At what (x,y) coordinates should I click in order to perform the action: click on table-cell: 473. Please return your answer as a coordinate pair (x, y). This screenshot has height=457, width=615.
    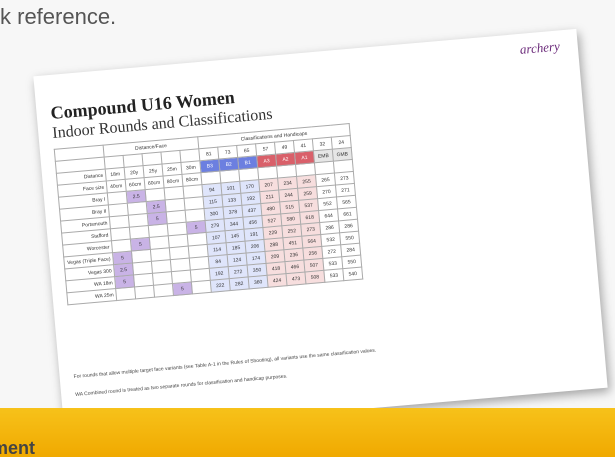
    Looking at the image, I should click on (296, 279).